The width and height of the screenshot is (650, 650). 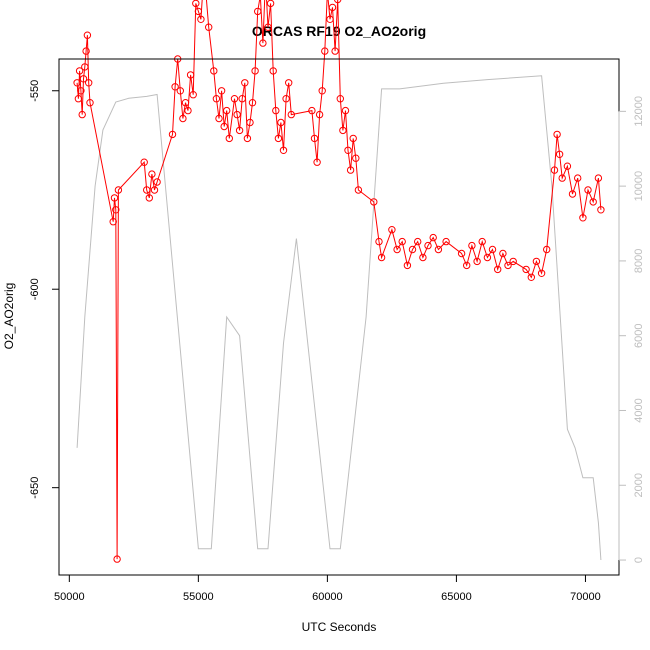 I want to click on secondary-y-axis: 0 2000 4000 6000 8000 10000 12000, so click(x=631, y=329).